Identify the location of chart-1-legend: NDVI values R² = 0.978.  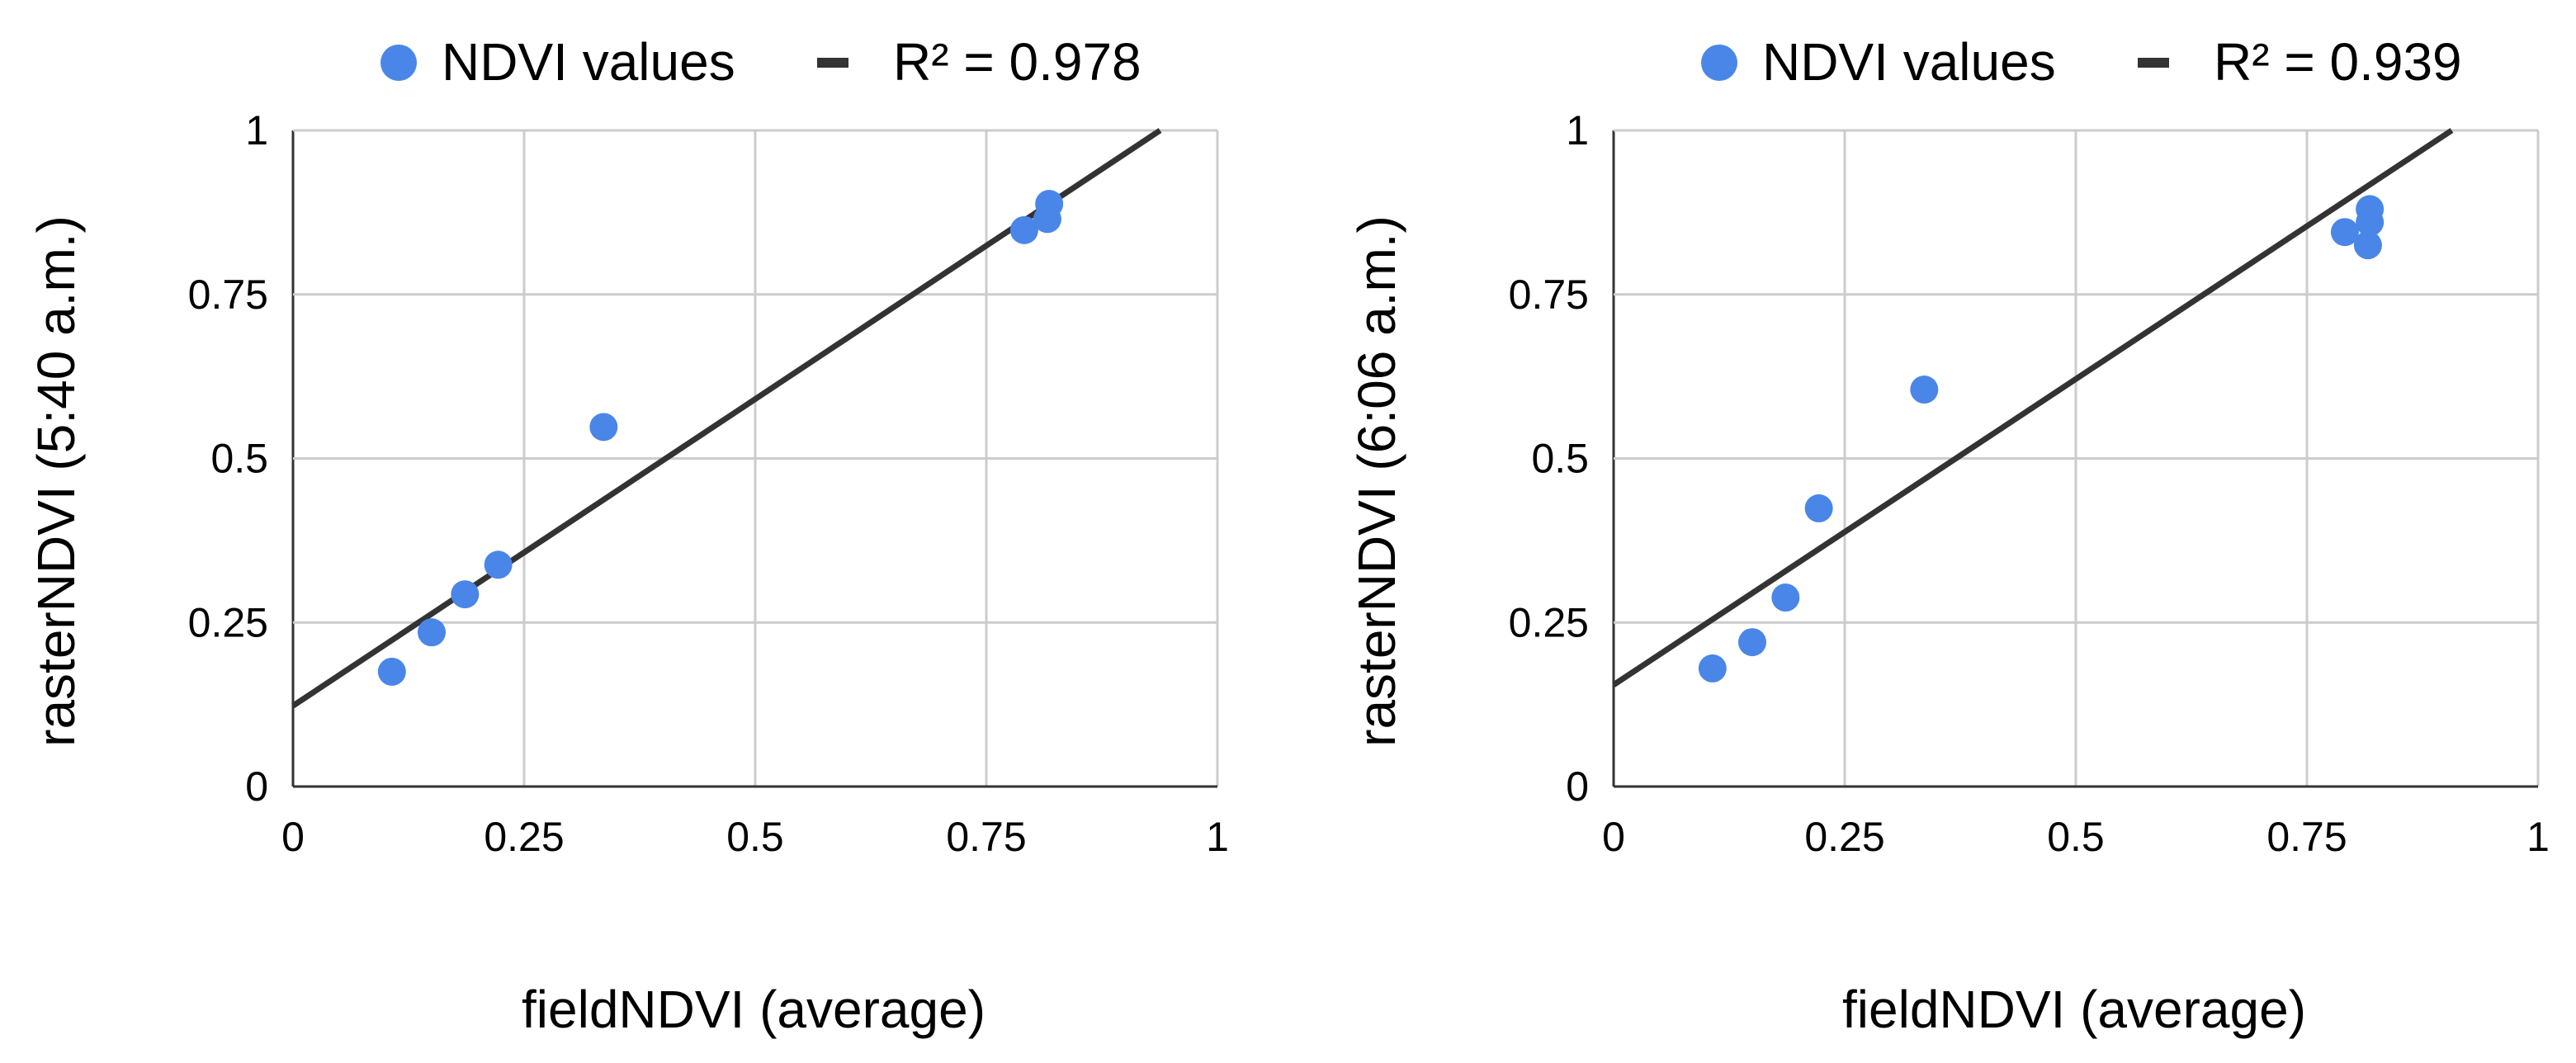
(760, 62).